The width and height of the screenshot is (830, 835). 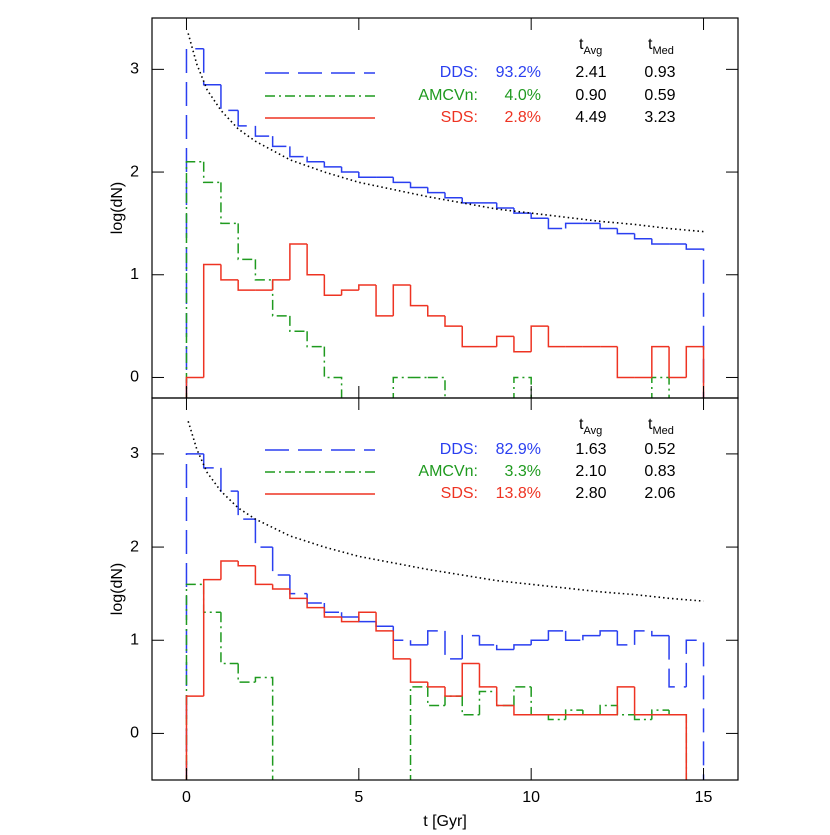 I want to click on x-tick-label: 10, so click(x=531, y=797).